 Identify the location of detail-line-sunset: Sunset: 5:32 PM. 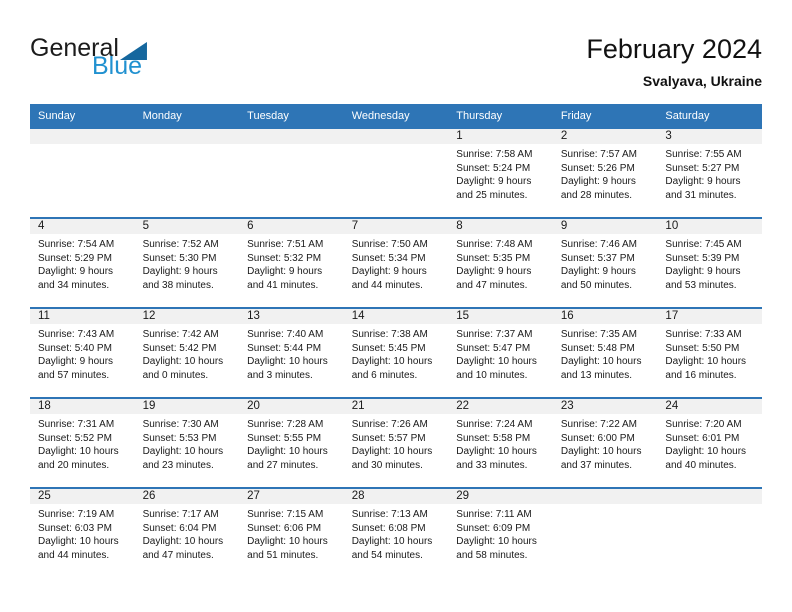
(284, 258).